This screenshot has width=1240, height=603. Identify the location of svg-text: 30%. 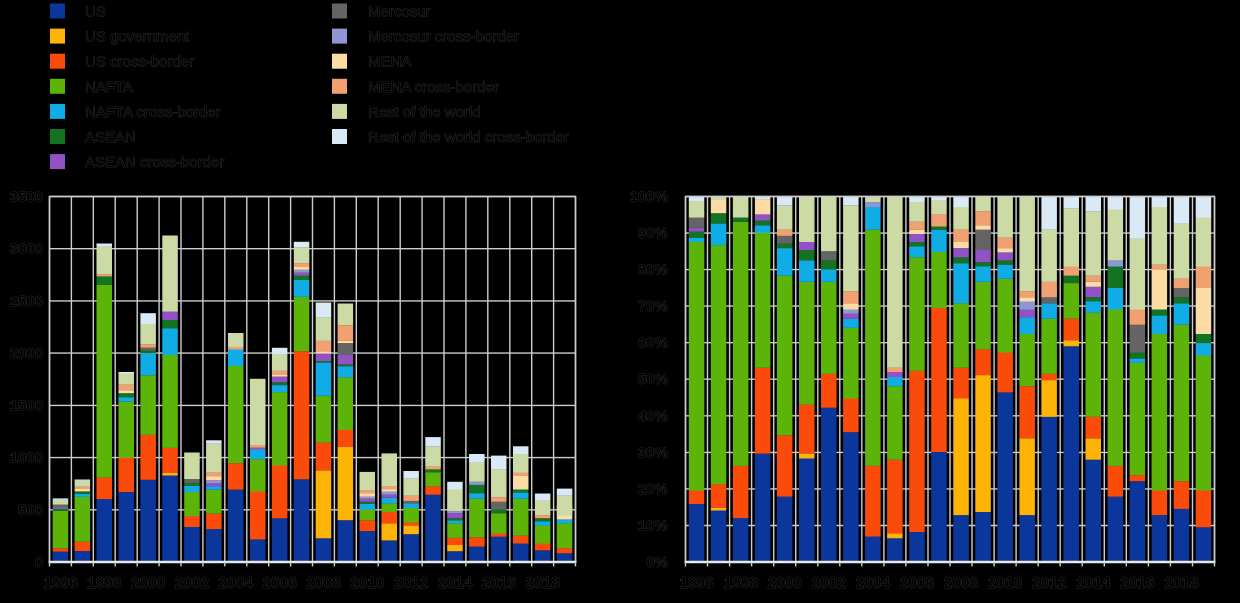
(653, 452).